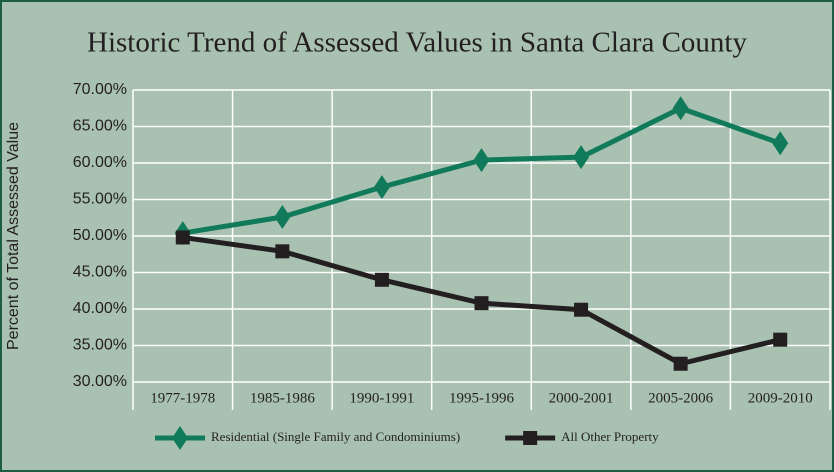 The width and height of the screenshot is (834, 472). What do you see at coordinates (100, 381) in the screenshot?
I see `y-tick-label: 30.00%` at bounding box center [100, 381].